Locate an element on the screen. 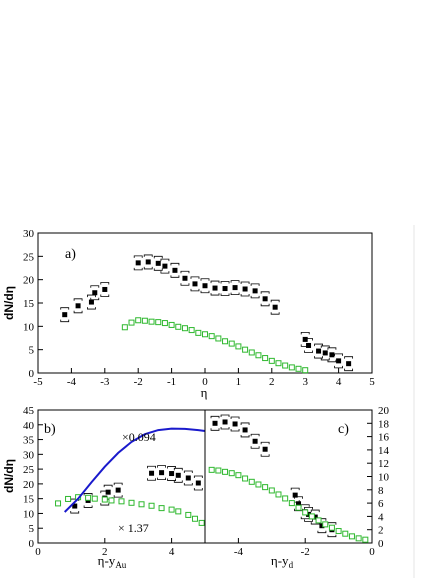 Image resolution: width=447 pixels, height=578 pixels. panel-b-marks is located at coordinates (130, 476).